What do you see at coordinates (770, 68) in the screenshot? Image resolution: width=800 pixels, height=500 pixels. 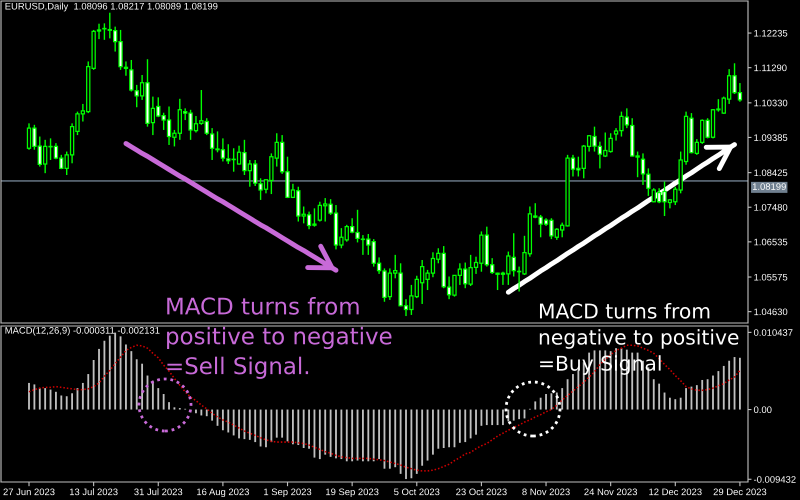 I see `y-tick-label: 1.11290` at bounding box center [770, 68].